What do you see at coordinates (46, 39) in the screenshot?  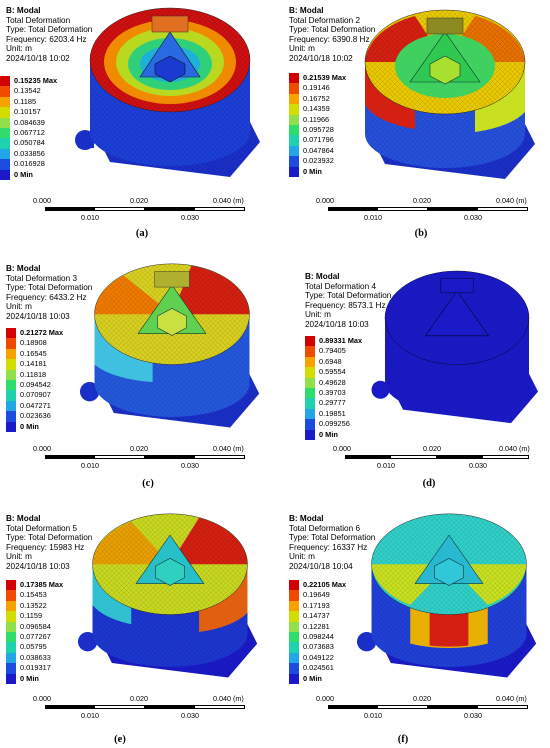 I see `info-frequency: Frequency: 6203.4 Hz` at bounding box center [46, 39].